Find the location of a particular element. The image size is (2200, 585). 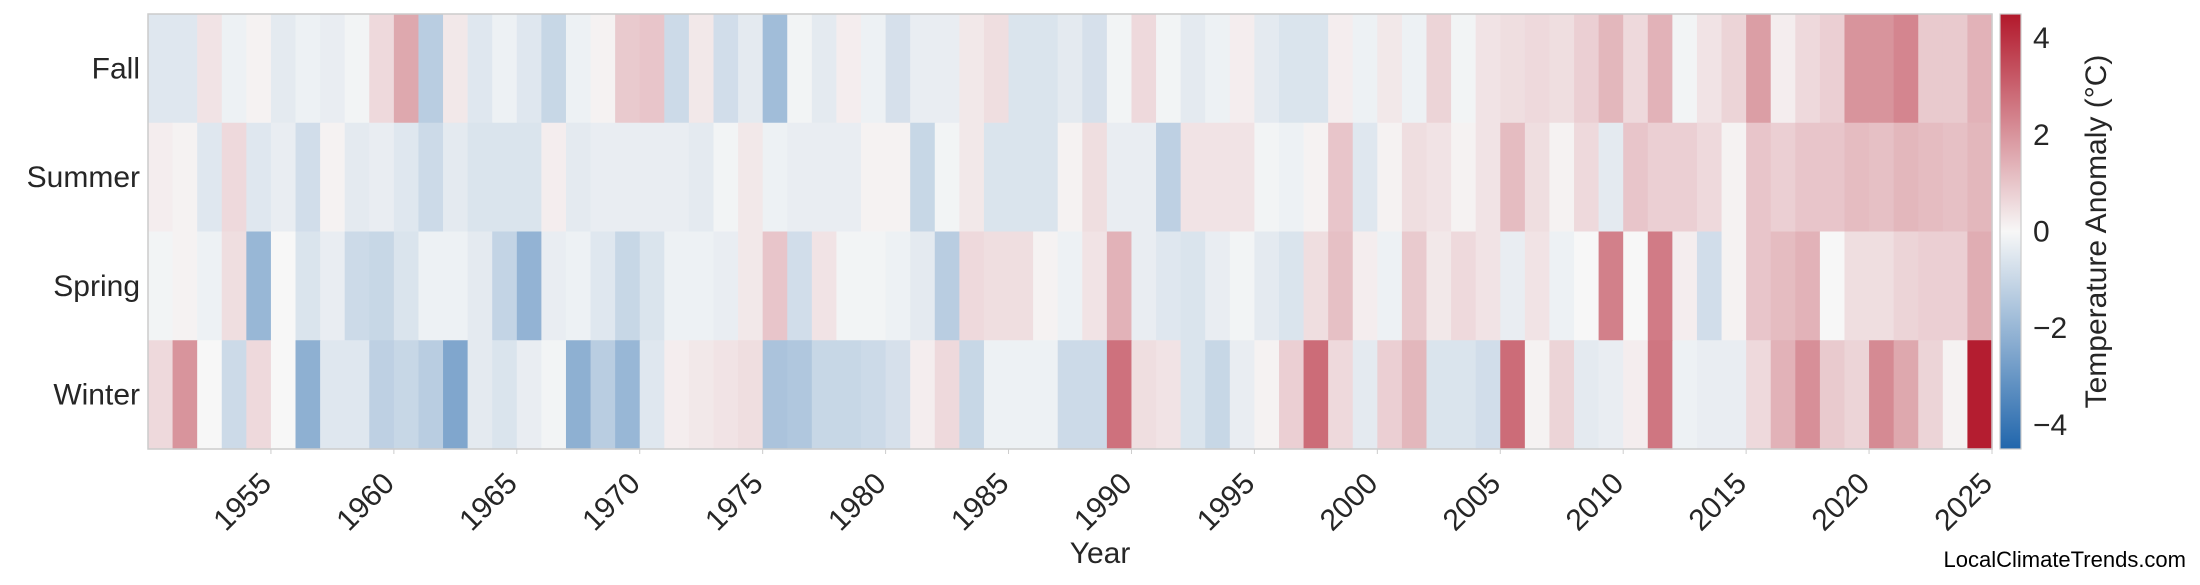

heatmap-cell-summer-1970 is located at coordinates (628, 177).